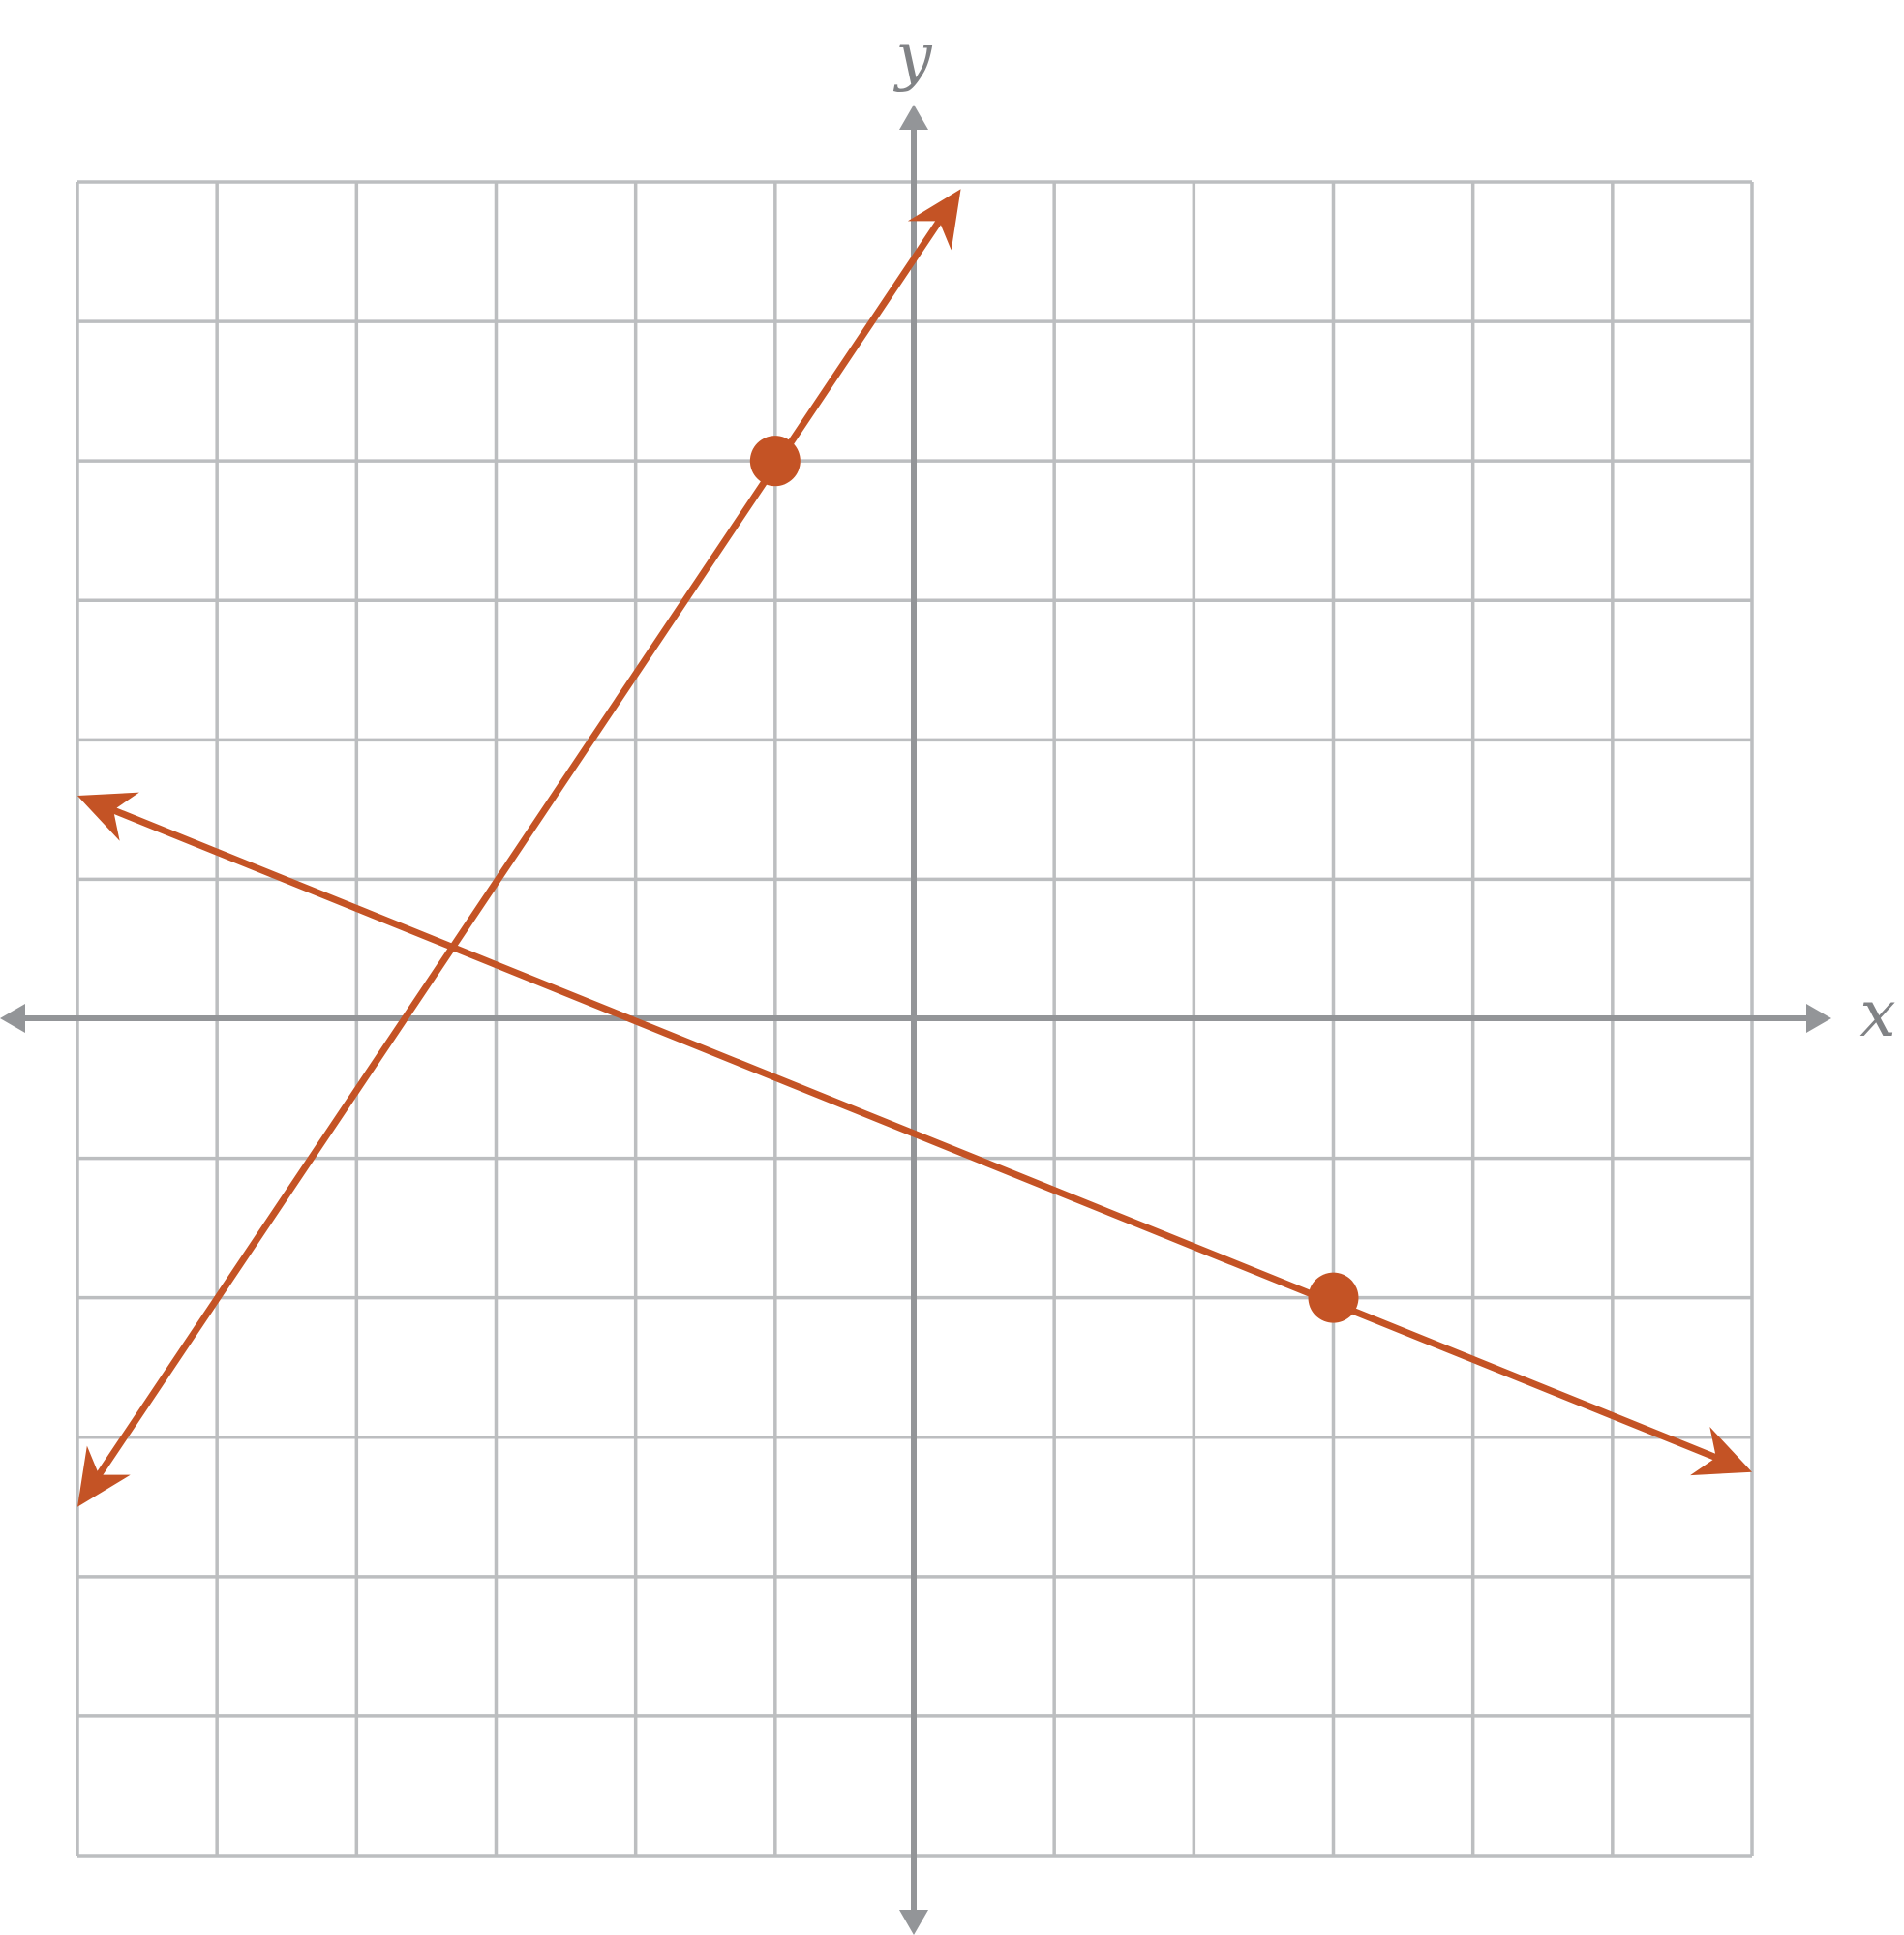 Image resolution: width=1904 pixels, height=1935 pixels. Describe the element at coordinates (1819, 1019) in the screenshot. I see `x-axis-arrow-right` at that location.